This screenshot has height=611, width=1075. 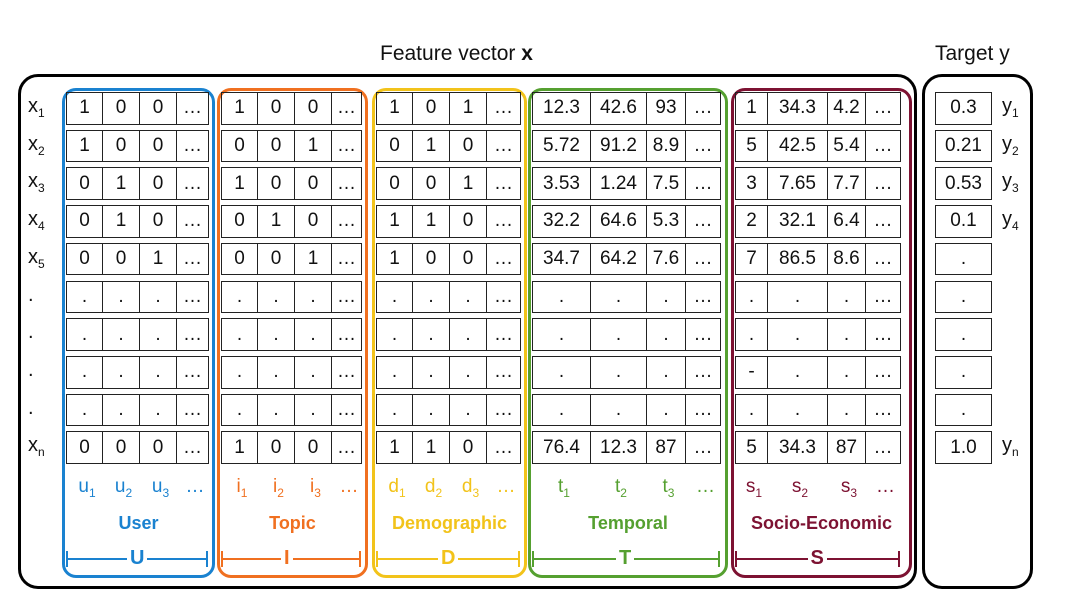 I want to click on socio-cell: 4.2, so click(x=846, y=108).